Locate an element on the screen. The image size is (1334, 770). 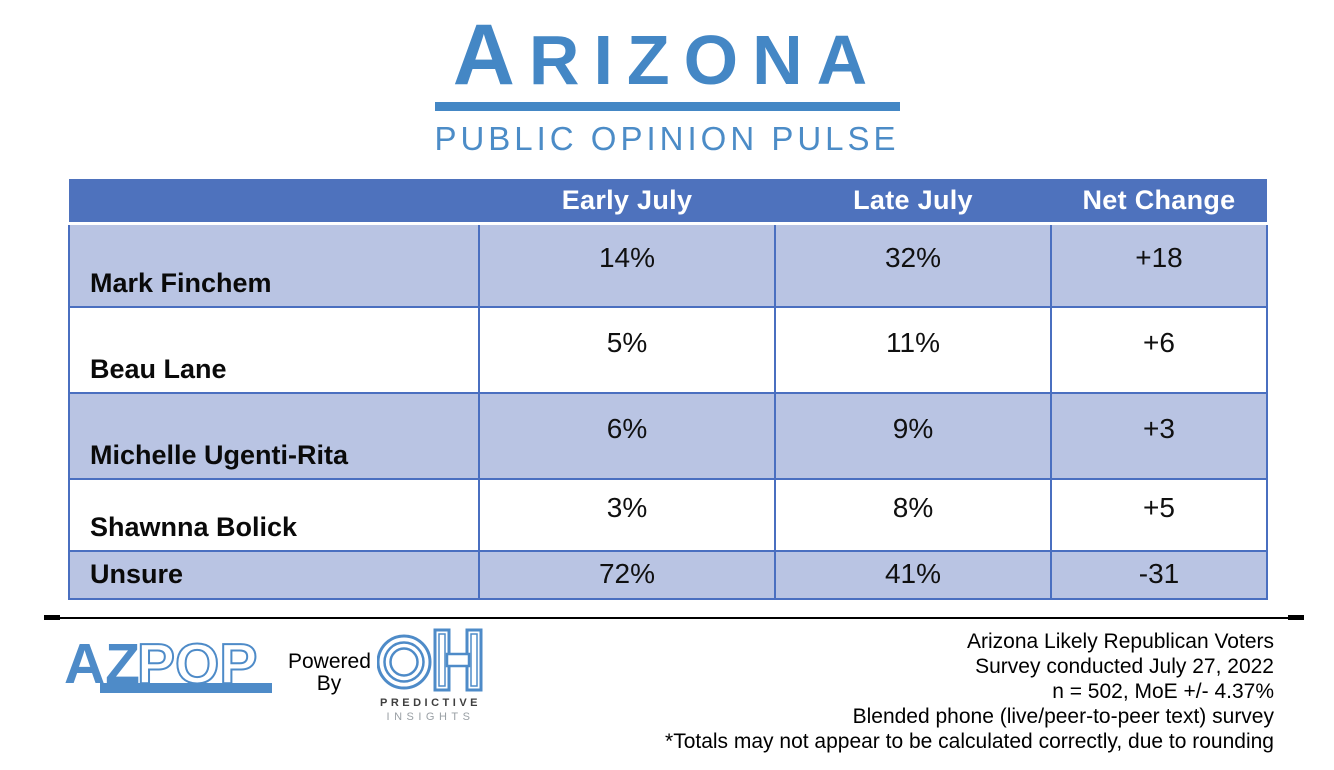
note-survey-date: Survey conducted July 27, 2022 is located at coordinates (1124, 666).